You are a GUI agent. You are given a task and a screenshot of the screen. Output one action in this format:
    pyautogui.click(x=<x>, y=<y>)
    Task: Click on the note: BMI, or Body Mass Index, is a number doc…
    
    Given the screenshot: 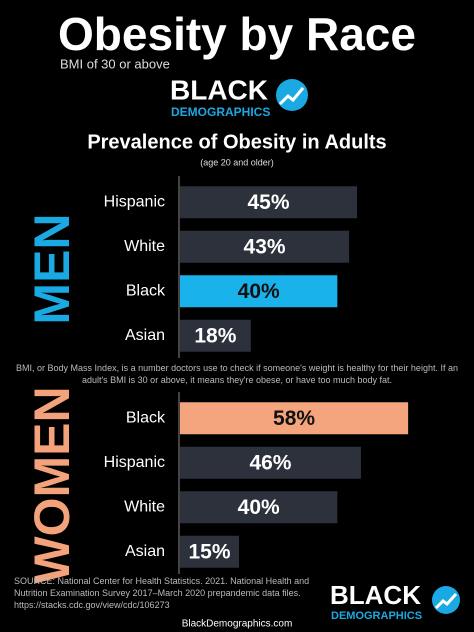 What is the action you would take?
    pyautogui.click(x=237, y=374)
    